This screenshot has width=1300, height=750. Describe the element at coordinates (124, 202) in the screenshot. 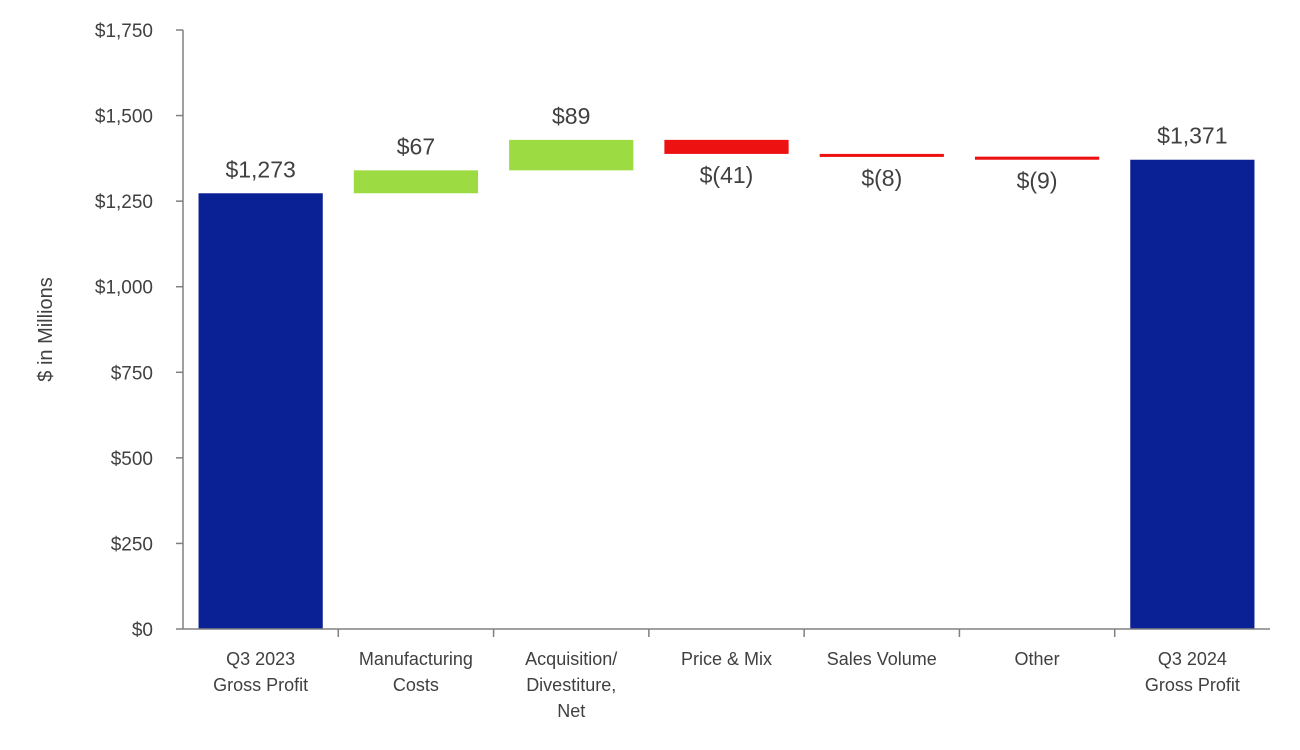

I see `y-tick-label: $1,250` at that location.